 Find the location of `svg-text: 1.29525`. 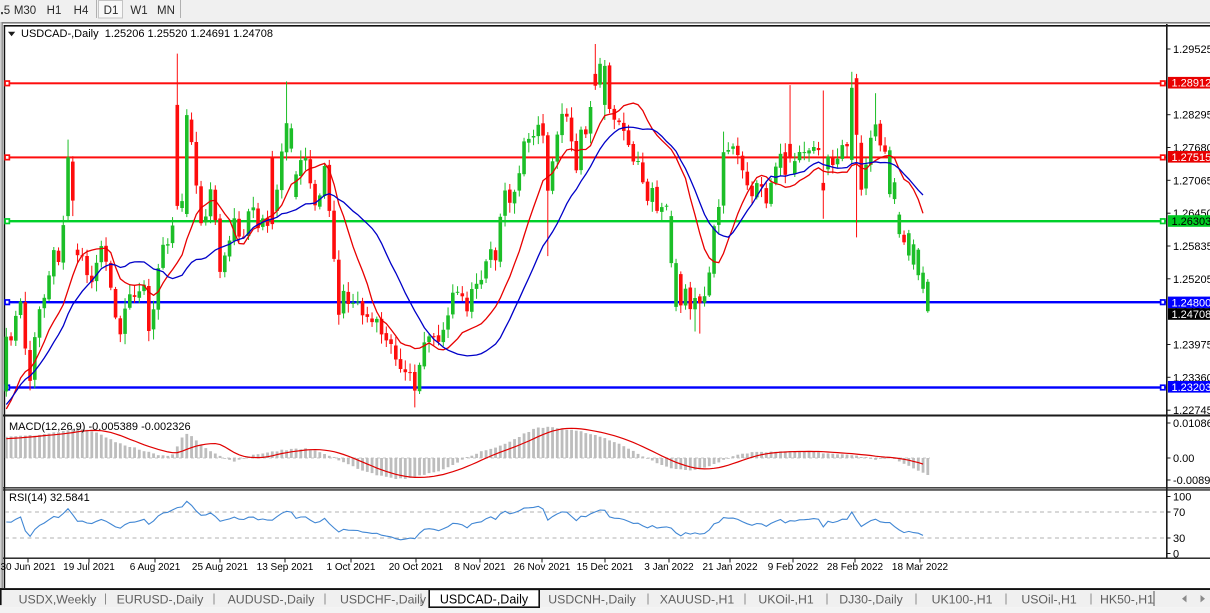

svg-text: 1.29525 is located at coordinates (1191, 50).